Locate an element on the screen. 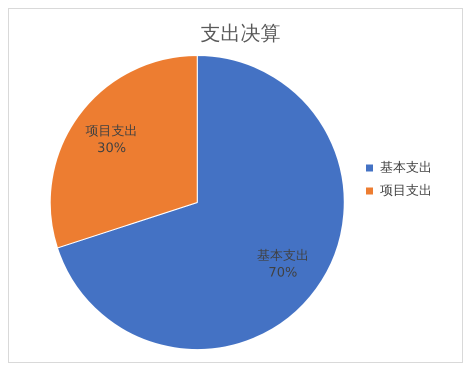 The image size is (473, 372). data-label: 30% is located at coordinates (111, 148).